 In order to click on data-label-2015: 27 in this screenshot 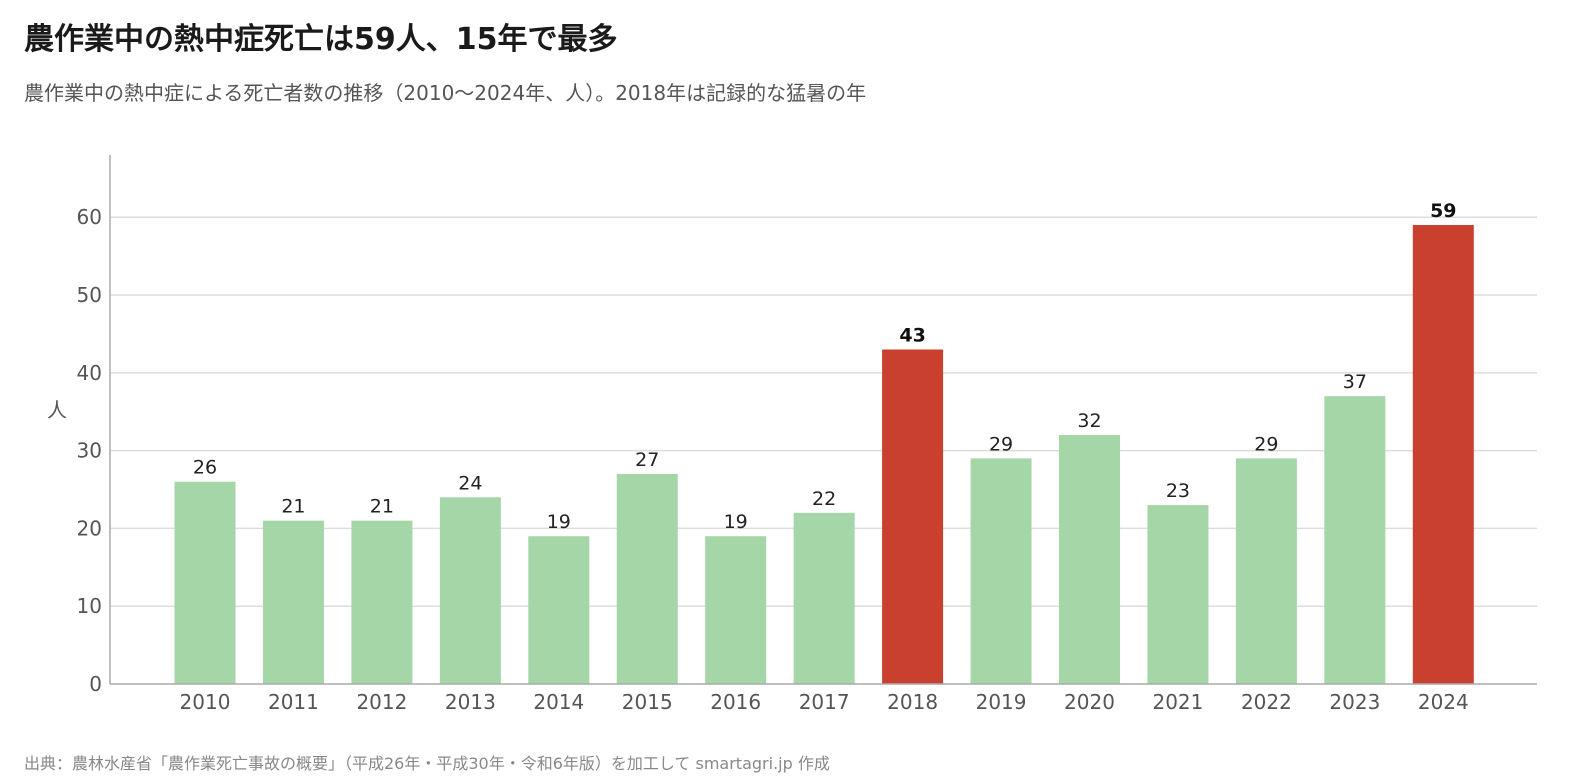, I will do `click(647, 460)`.